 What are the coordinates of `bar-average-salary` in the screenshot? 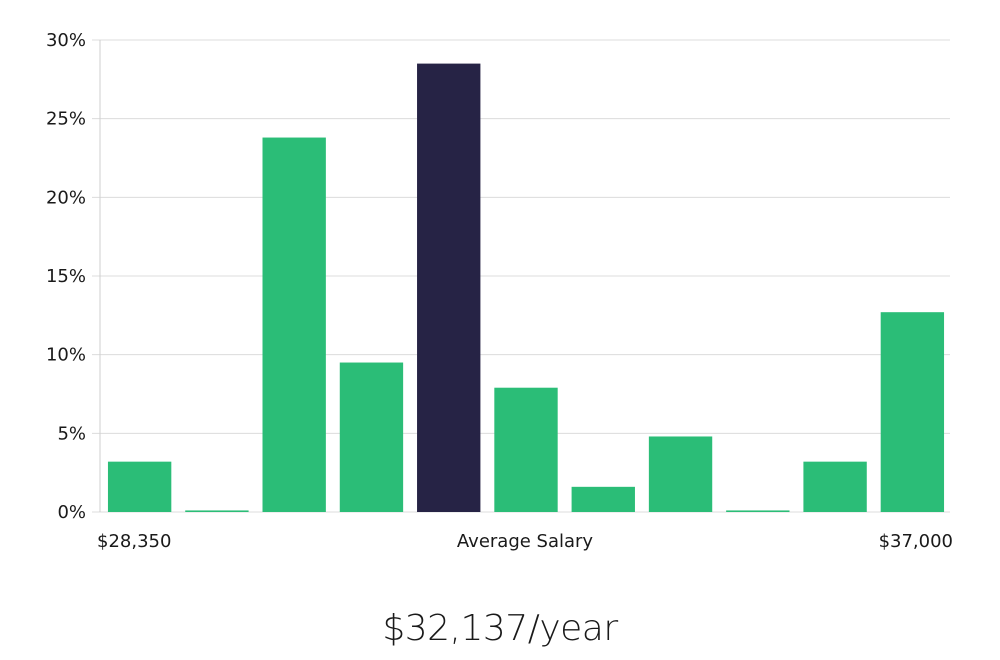 It's located at (449, 287).